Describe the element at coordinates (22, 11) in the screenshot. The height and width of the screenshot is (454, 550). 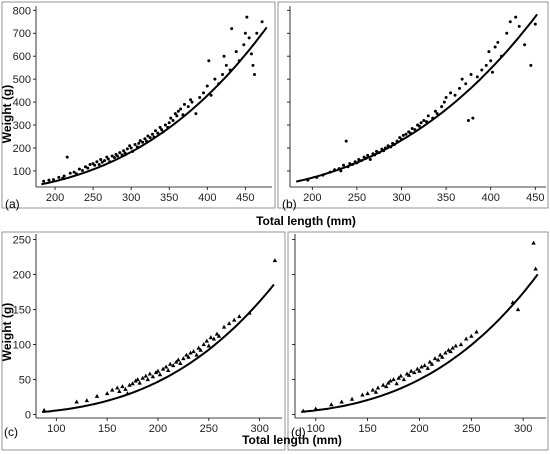
I see `panel-a-y-tick-label: 800` at that location.